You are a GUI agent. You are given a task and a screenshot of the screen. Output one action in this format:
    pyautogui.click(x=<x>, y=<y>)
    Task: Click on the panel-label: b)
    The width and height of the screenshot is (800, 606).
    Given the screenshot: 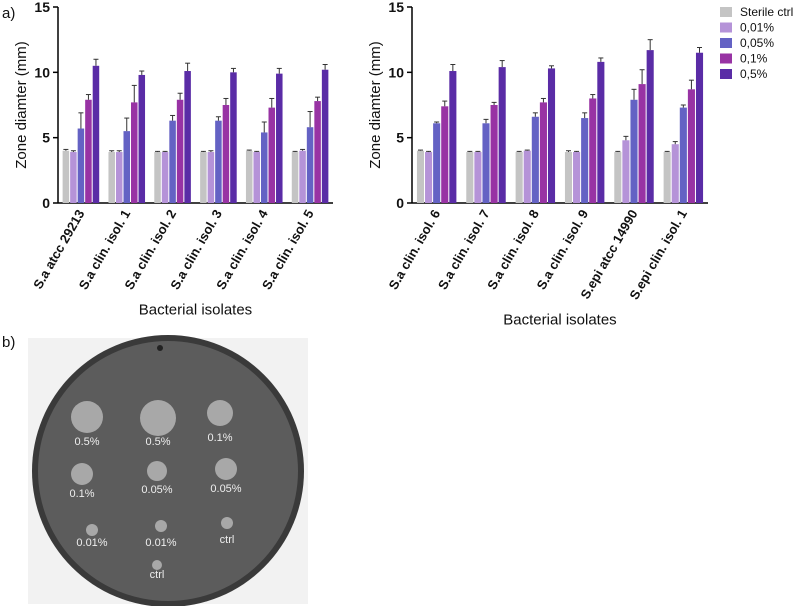 What is the action you would take?
    pyautogui.click(x=8, y=342)
    